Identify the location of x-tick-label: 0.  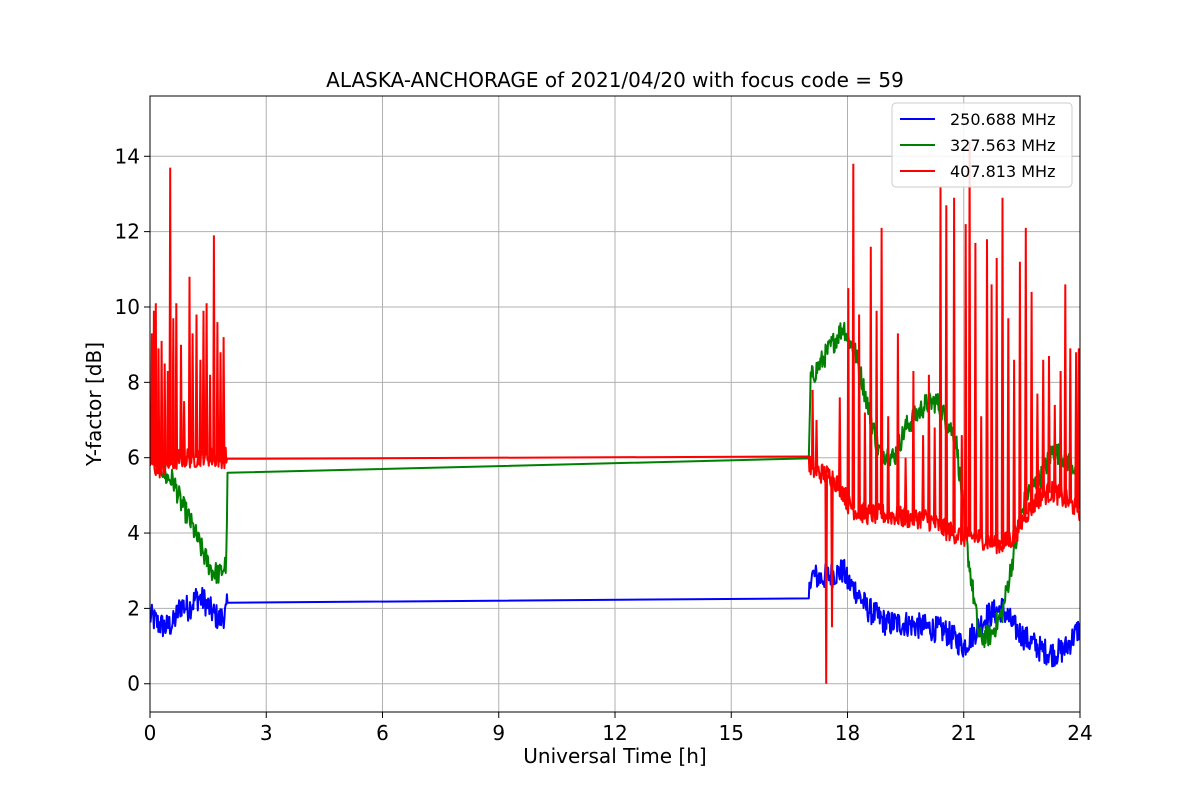
(150, 733).